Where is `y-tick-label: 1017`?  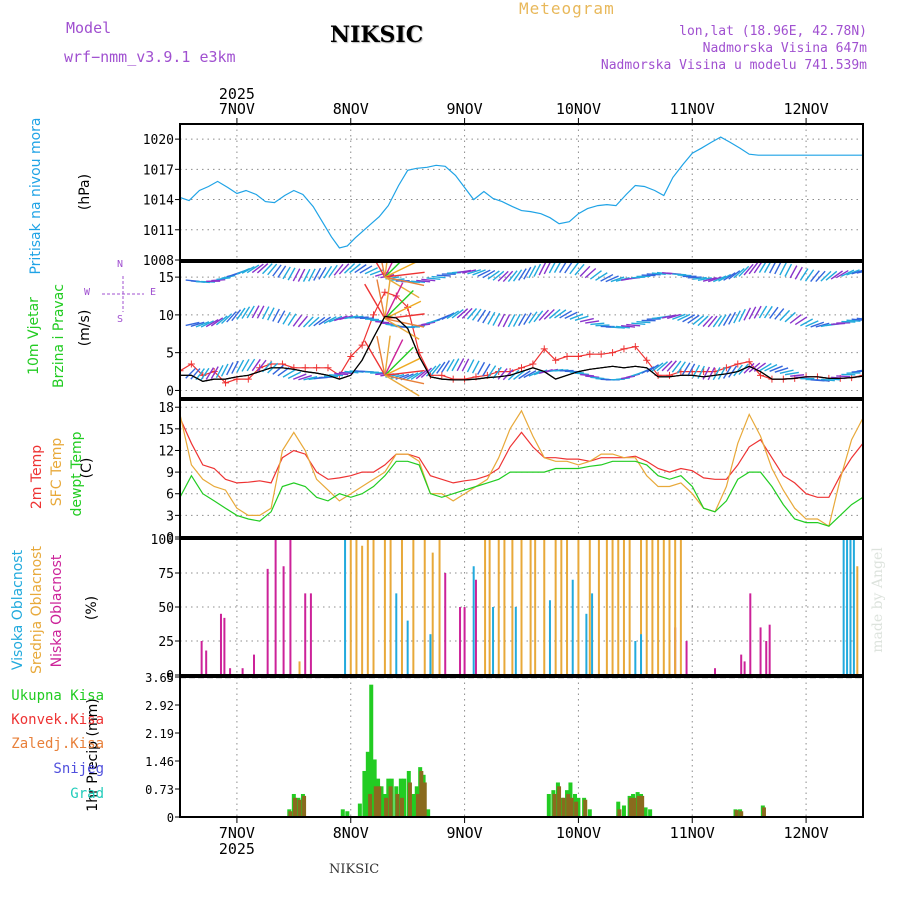 y-tick-label: 1017 is located at coordinates (158, 170).